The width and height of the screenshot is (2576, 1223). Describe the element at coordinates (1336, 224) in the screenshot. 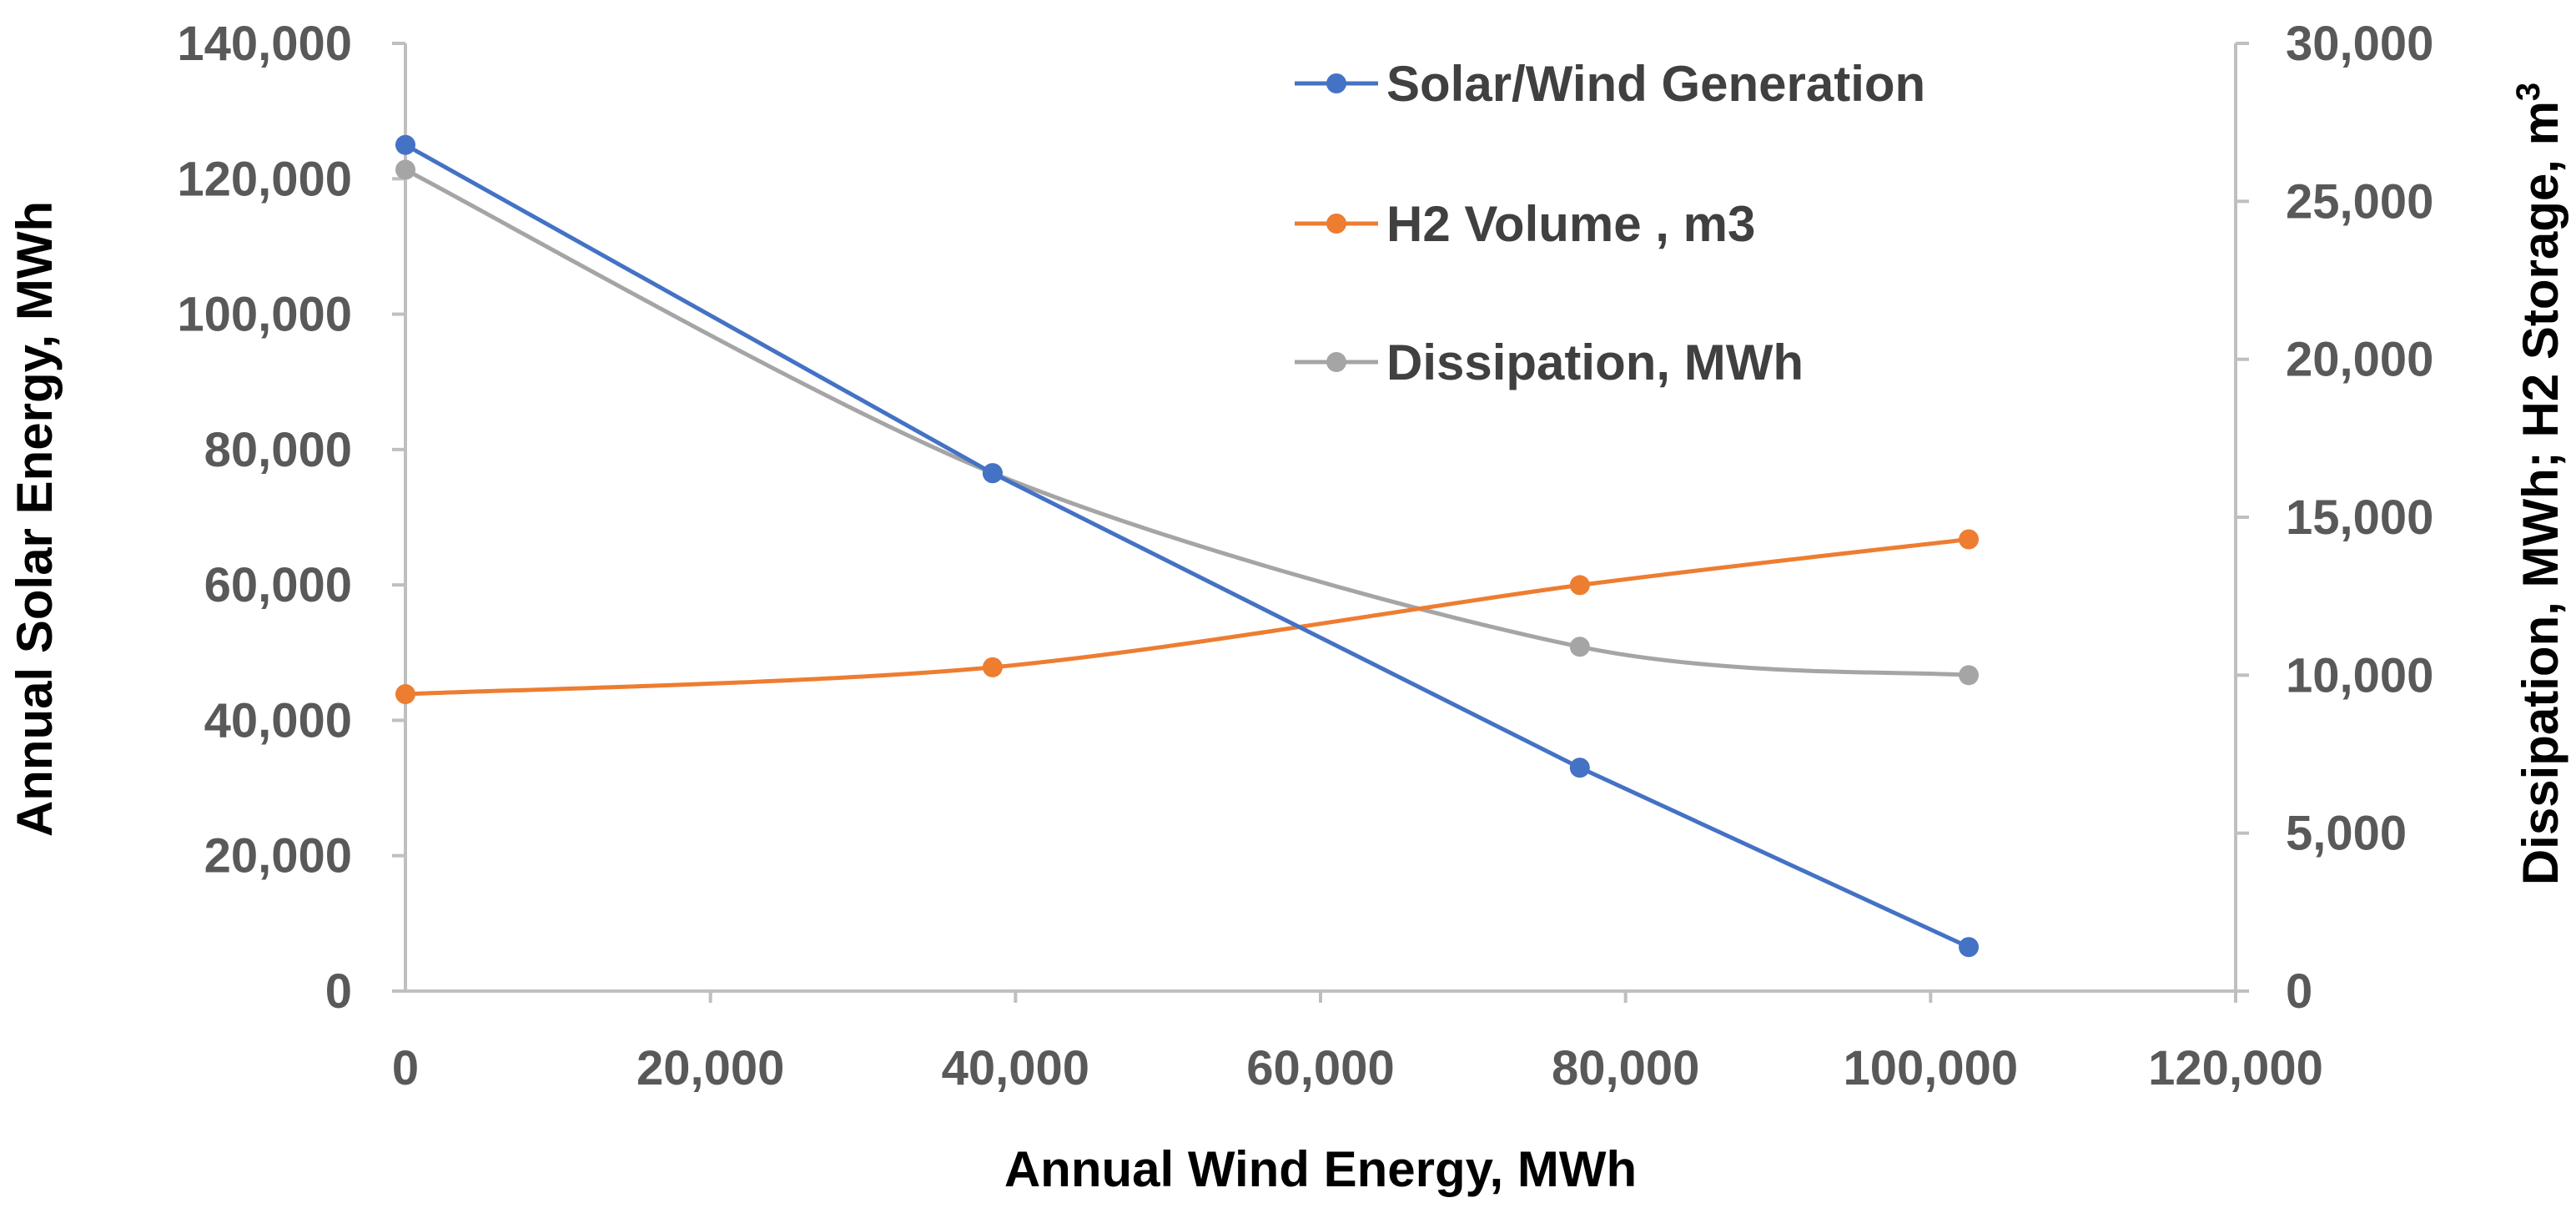

I see `legend-marker-h2-volume` at that location.